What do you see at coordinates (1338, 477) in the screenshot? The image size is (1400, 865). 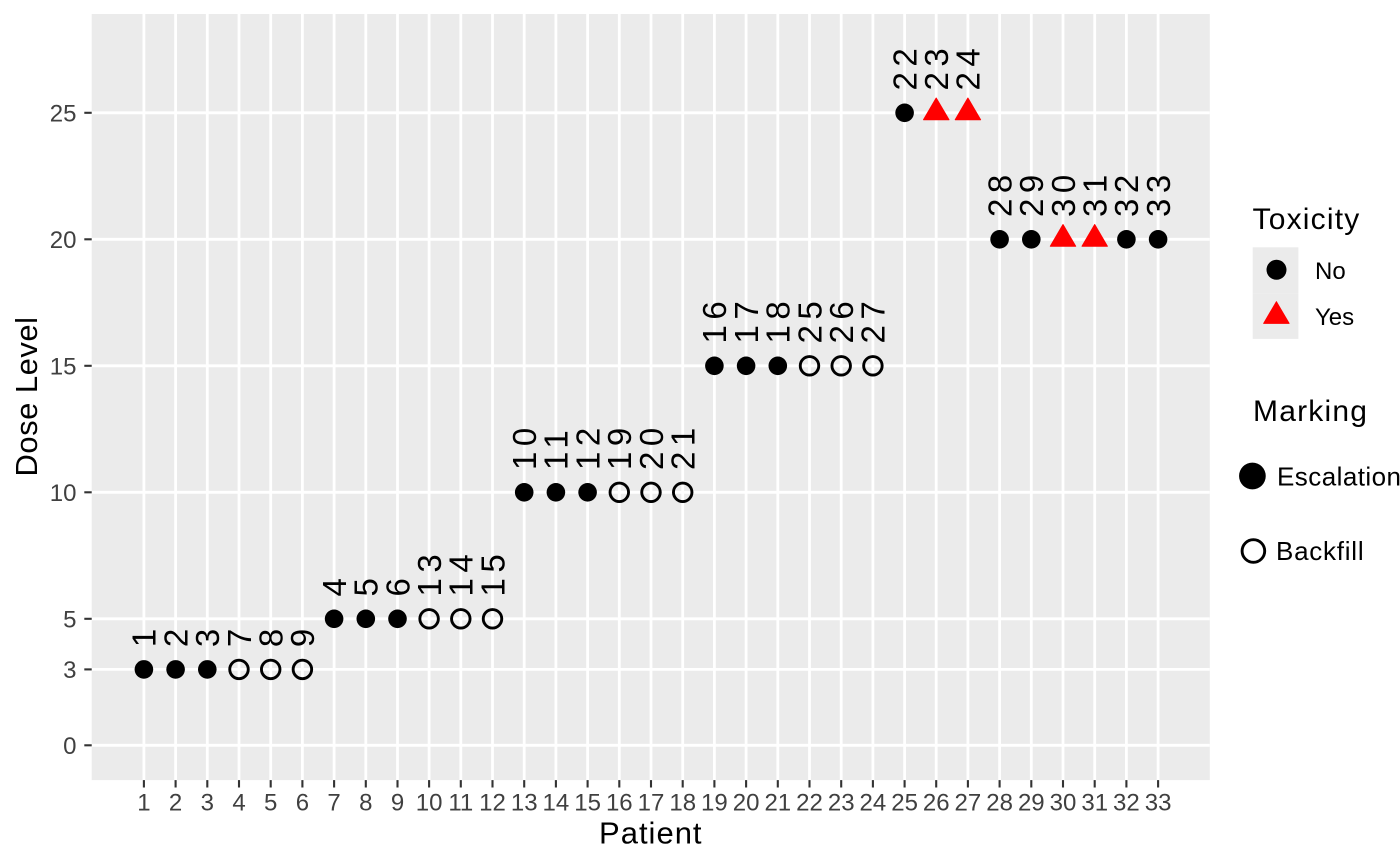 I see `svg-text: Escalation` at bounding box center [1338, 477].